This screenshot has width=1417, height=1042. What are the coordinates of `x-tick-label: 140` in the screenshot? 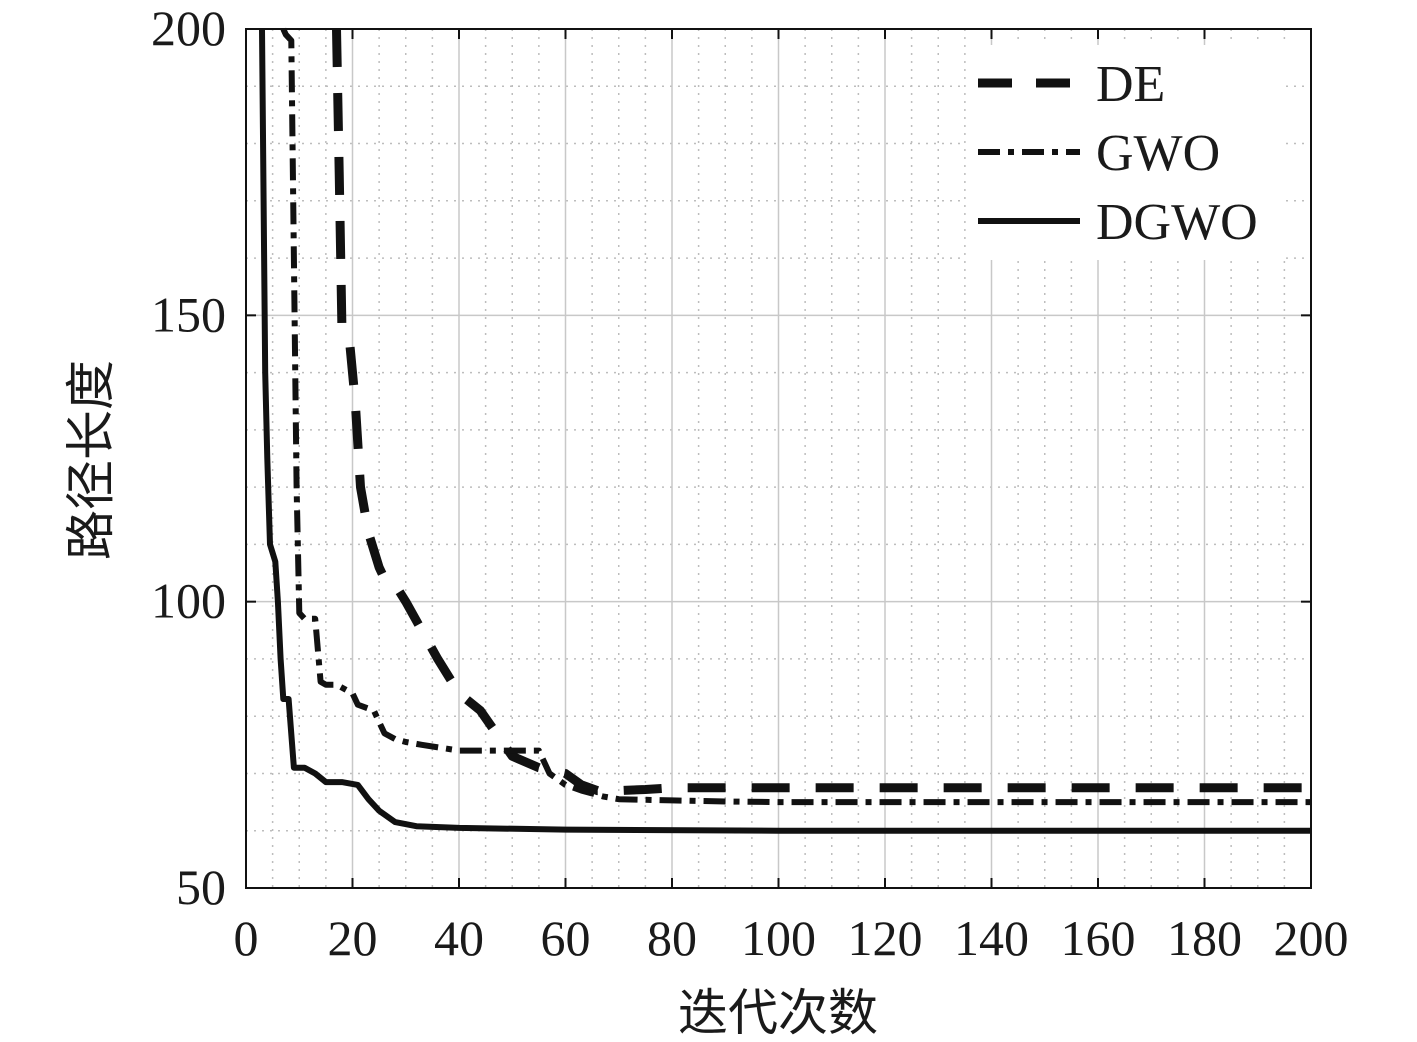 It's located at (991, 938).